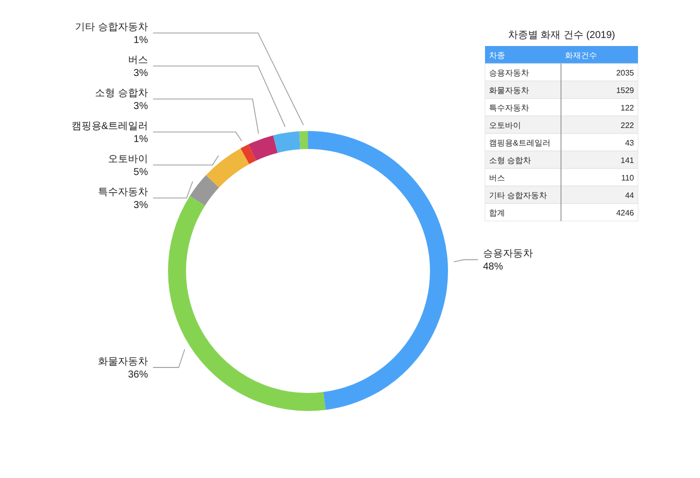 The height and width of the screenshot is (478, 700). Describe the element at coordinates (111, 27) in the screenshot. I see `slice-label: 기타 승합자동차` at that location.